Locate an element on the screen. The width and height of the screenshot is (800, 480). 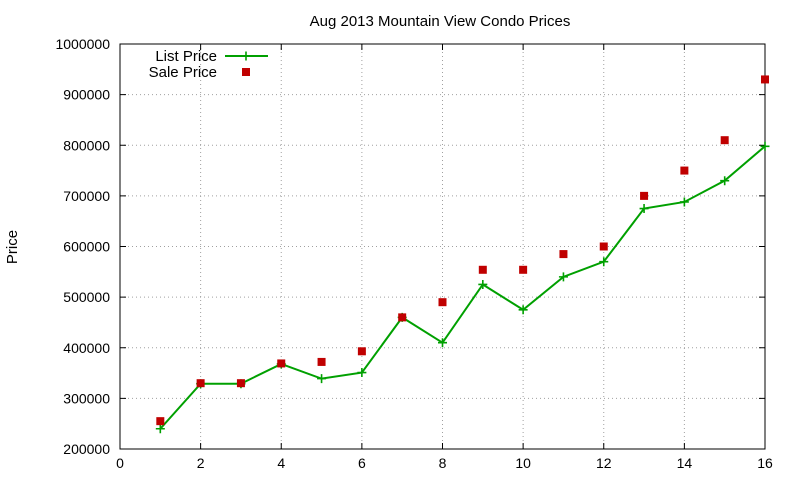
y-tick-label: 600000 is located at coordinates (86, 247).